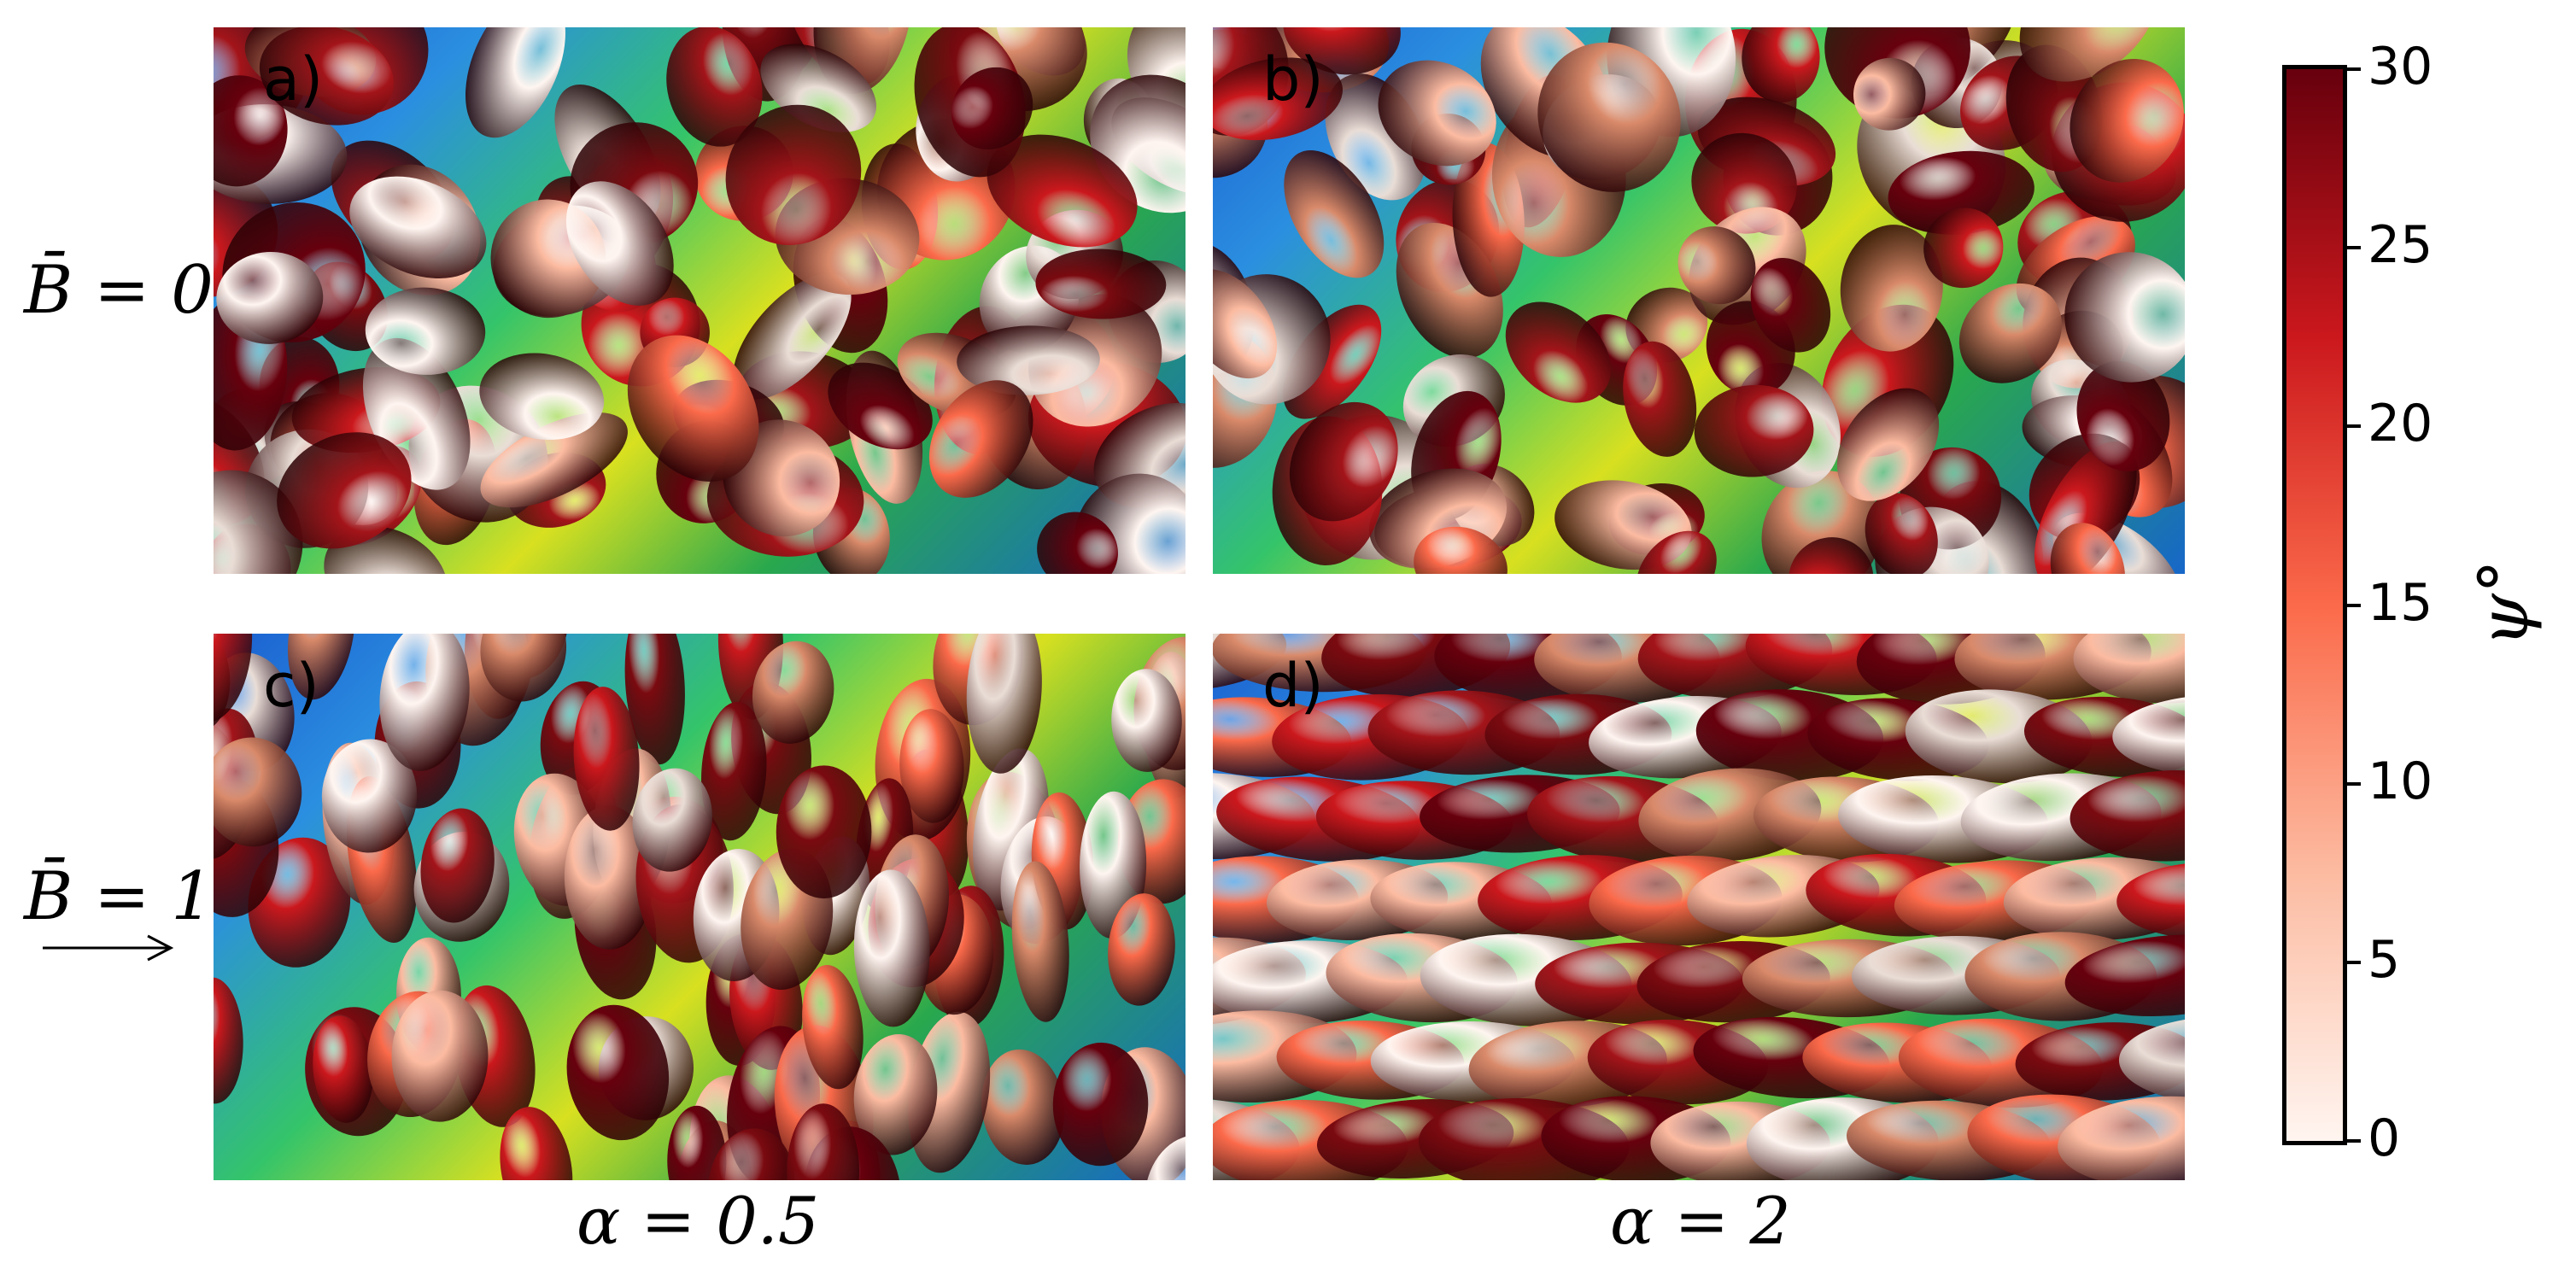 The width and height of the screenshot is (2576, 1275). I want to click on panel-d-label: d), so click(1293, 686).